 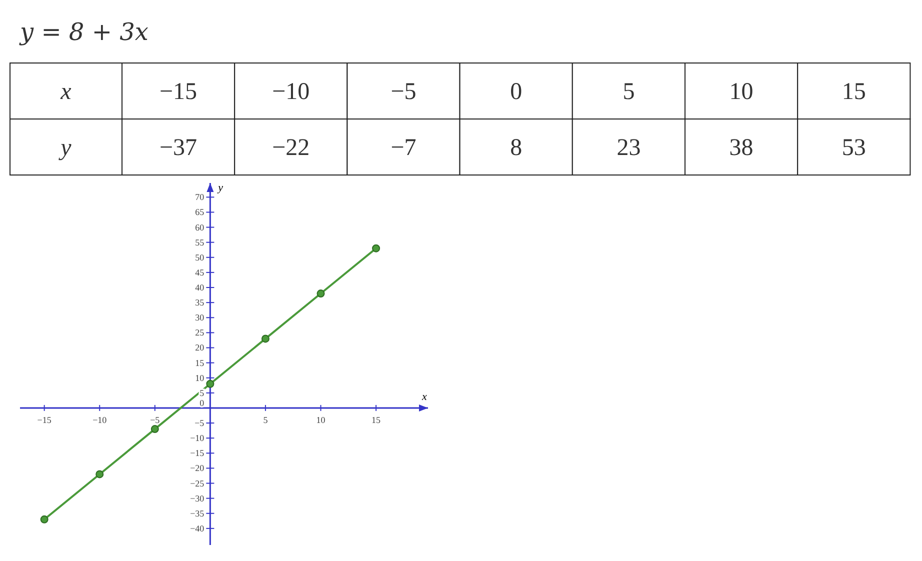 What do you see at coordinates (403, 92) in the screenshot?
I see `data-label: −5` at bounding box center [403, 92].